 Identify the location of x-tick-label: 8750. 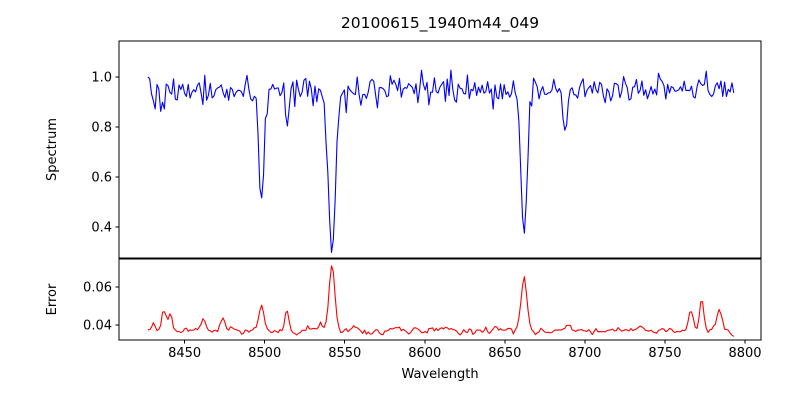
(664, 353).